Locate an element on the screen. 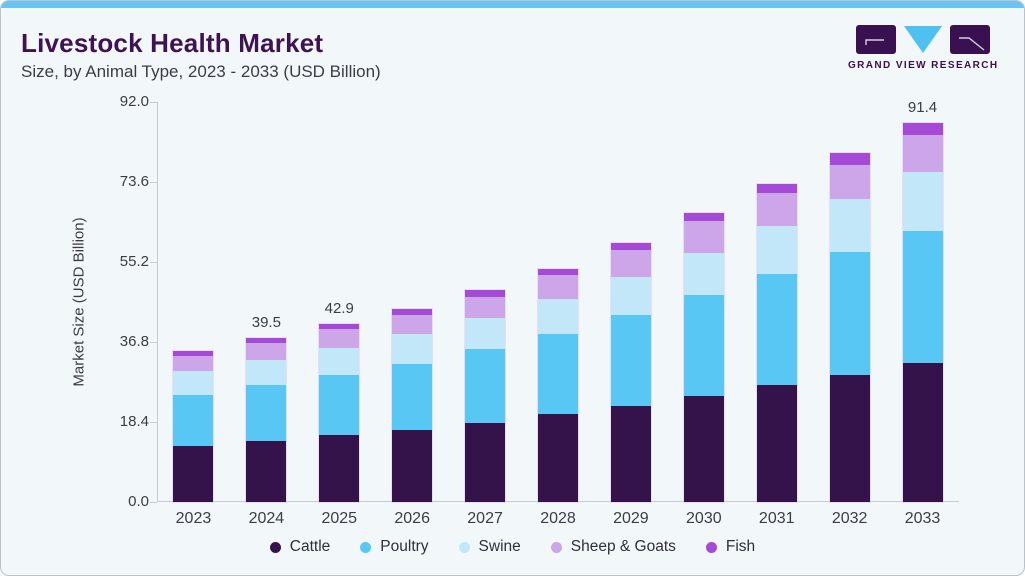 The width and height of the screenshot is (1025, 576). bar-value-label-2025: 42.9 is located at coordinates (339, 308).